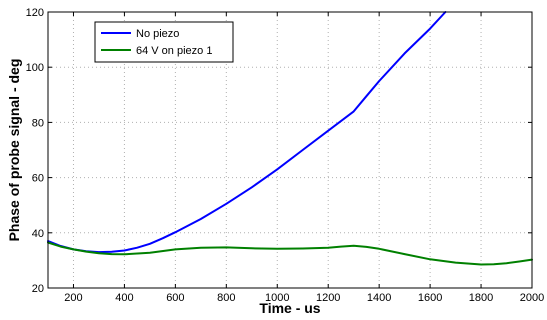 Image resolution: width=547 pixels, height=320 pixels. What do you see at coordinates (379, 298) in the screenshot?
I see `x-tick-label: 1400` at bounding box center [379, 298].